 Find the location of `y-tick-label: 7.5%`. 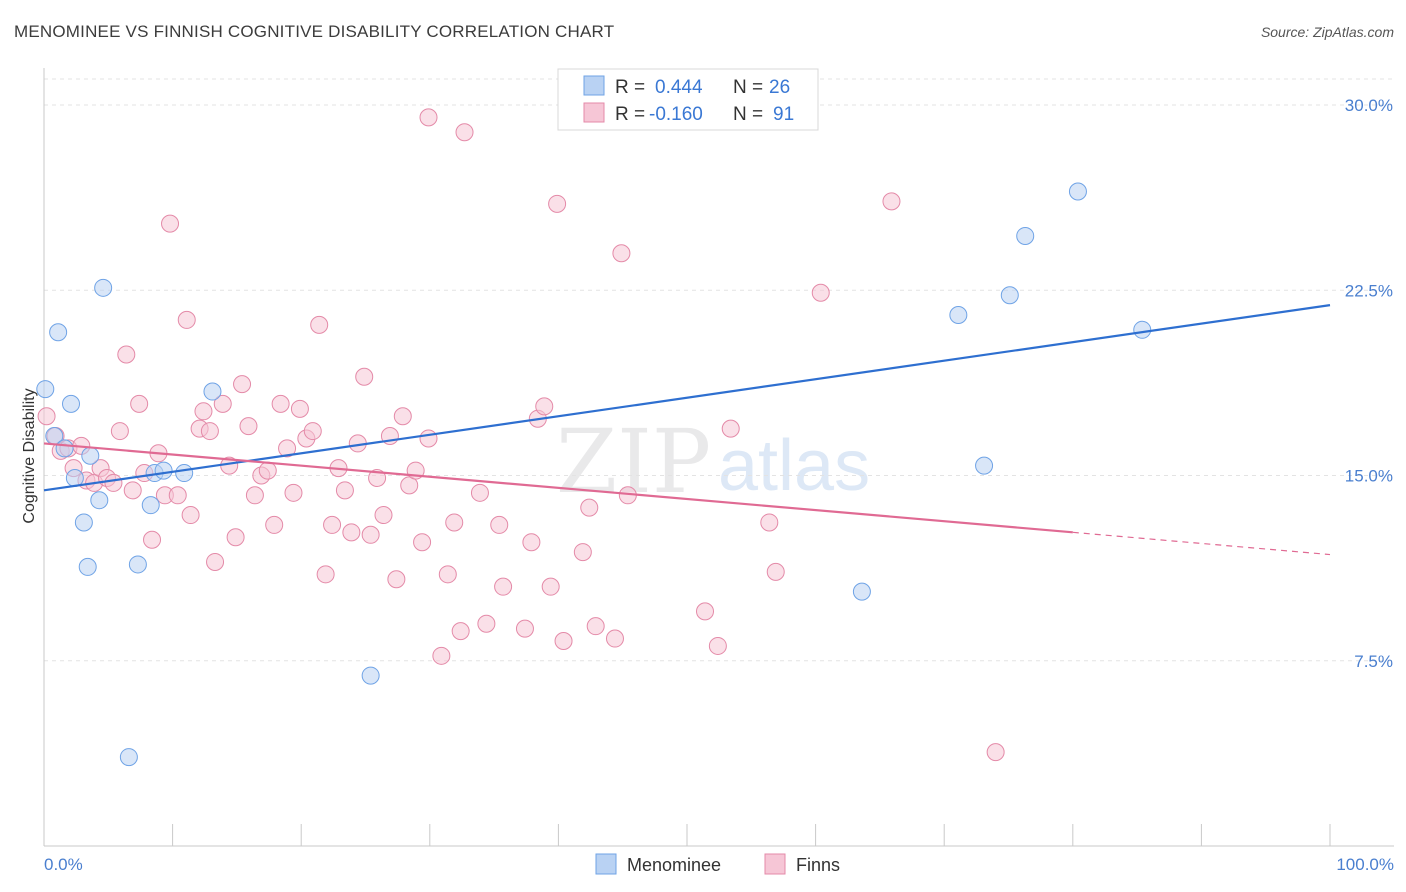

y-tick-label: 7.5% is located at coordinates (1373, 661).